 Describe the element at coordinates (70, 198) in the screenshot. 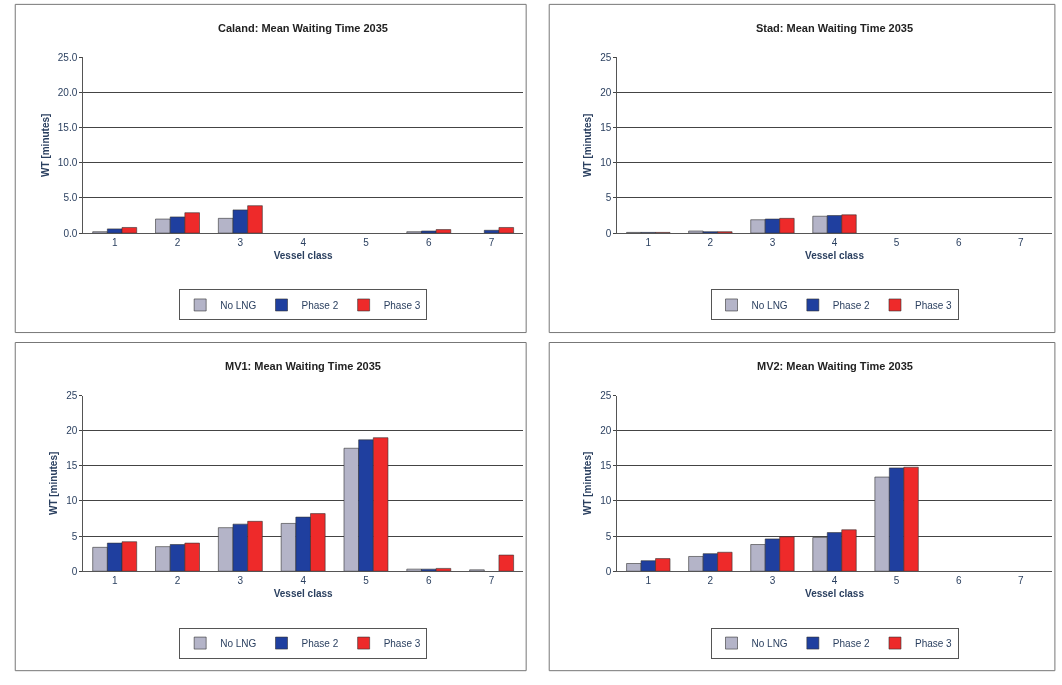

I see `y-tick-label: 5.0` at that location.